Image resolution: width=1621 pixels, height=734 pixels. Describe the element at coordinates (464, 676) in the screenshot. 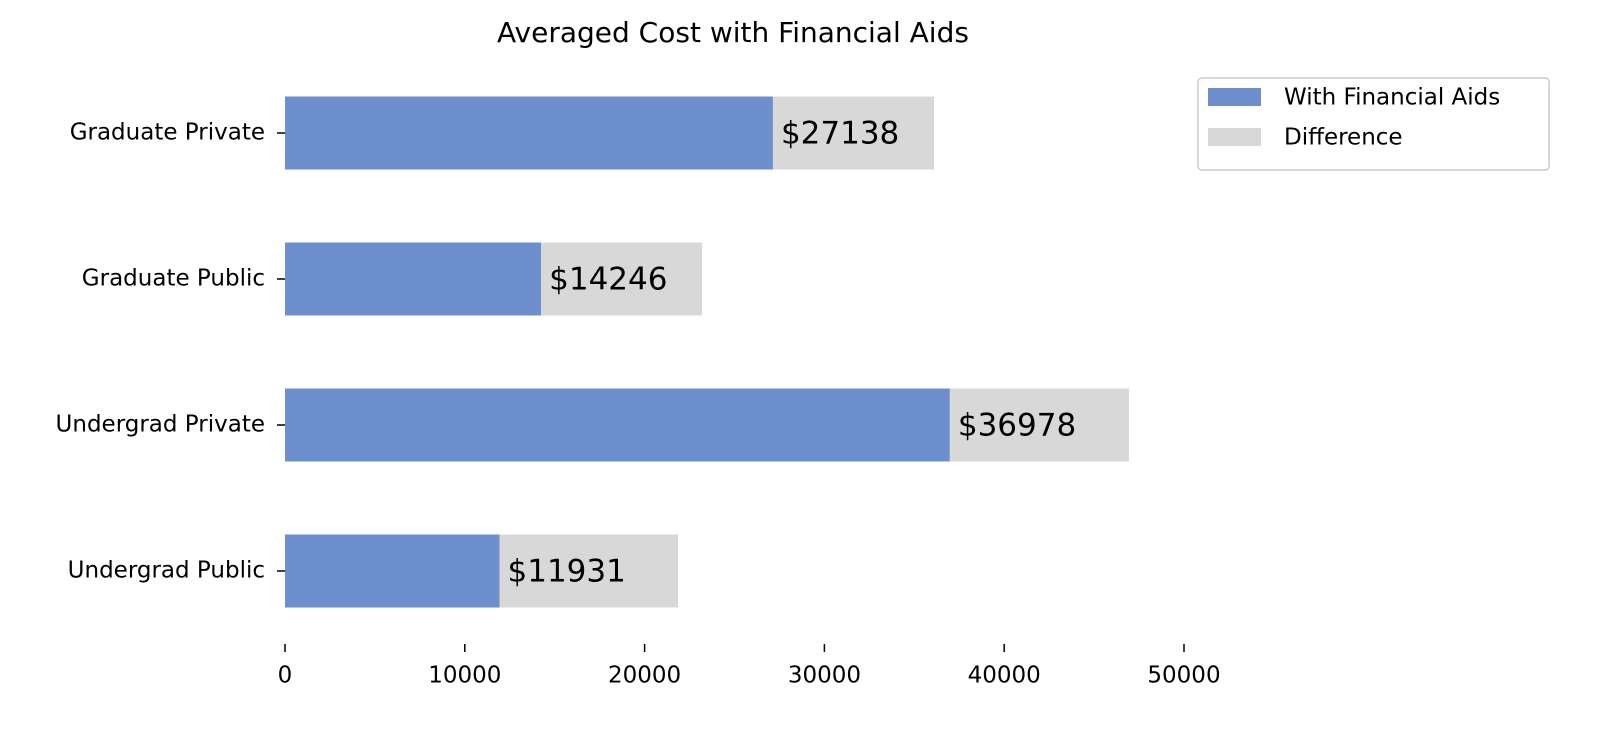

I see `x-tick-label: 10000` at that location.